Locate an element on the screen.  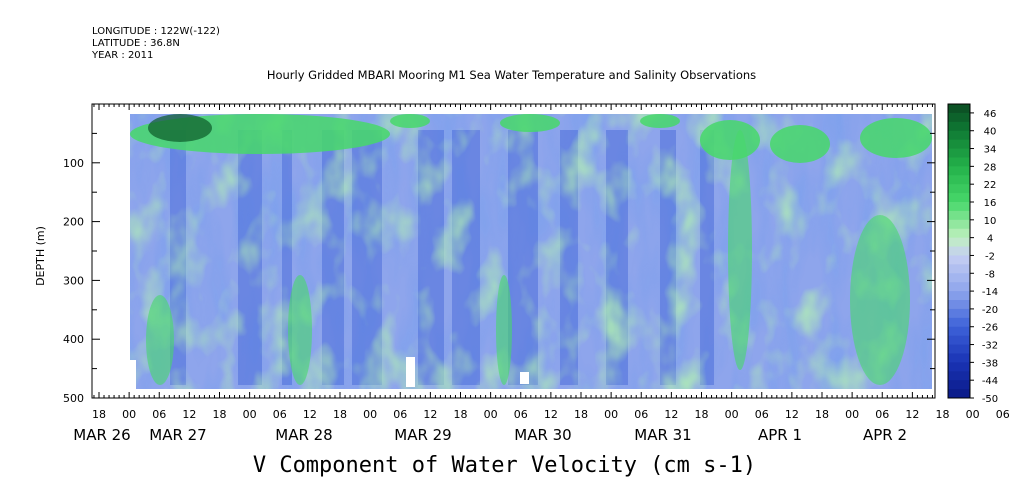
colorbar-tick-label: -14 is located at coordinates (990, 292).